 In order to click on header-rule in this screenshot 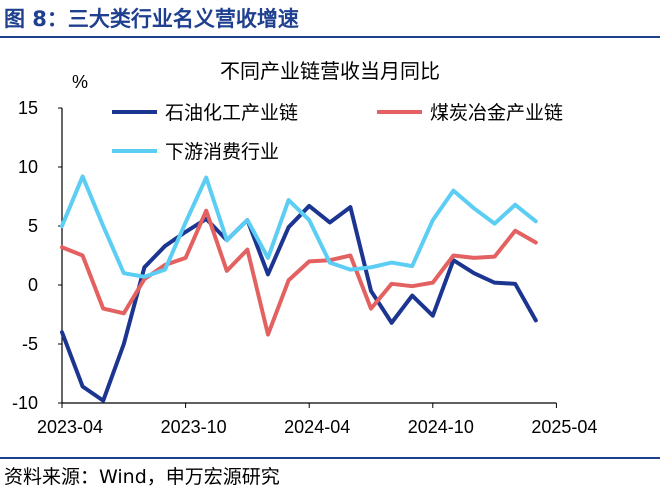, I will do `click(330, 37)`.